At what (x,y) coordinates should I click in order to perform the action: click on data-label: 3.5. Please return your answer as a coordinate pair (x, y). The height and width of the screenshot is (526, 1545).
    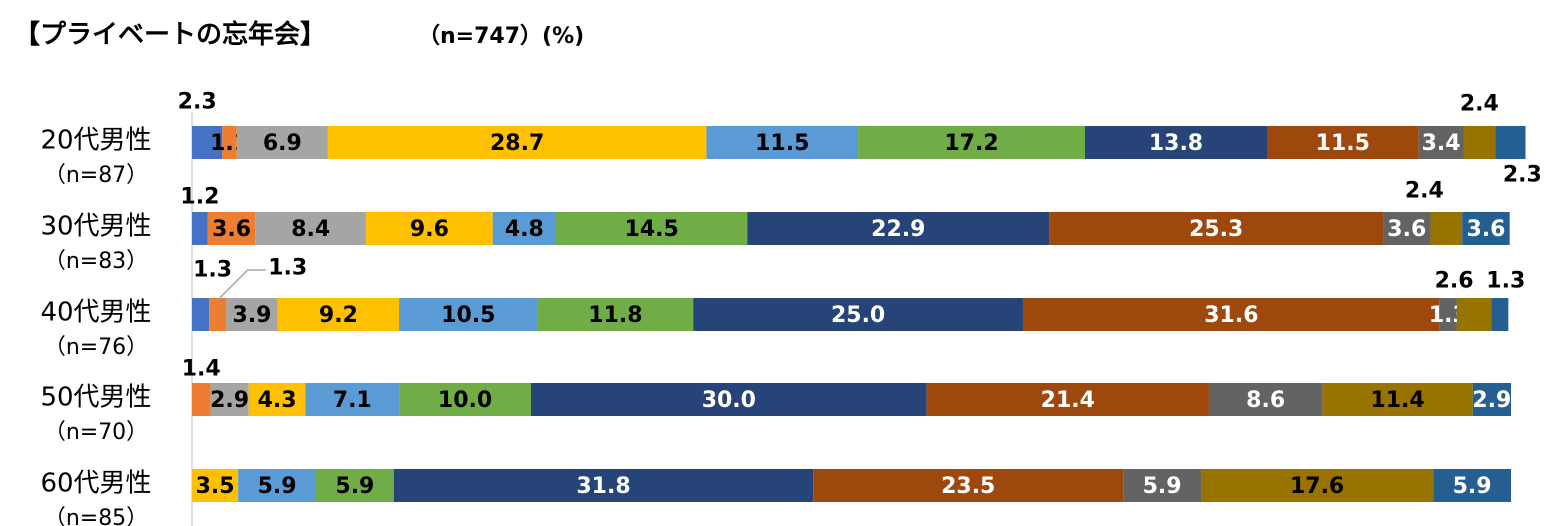
    Looking at the image, I should click on (215, 486).